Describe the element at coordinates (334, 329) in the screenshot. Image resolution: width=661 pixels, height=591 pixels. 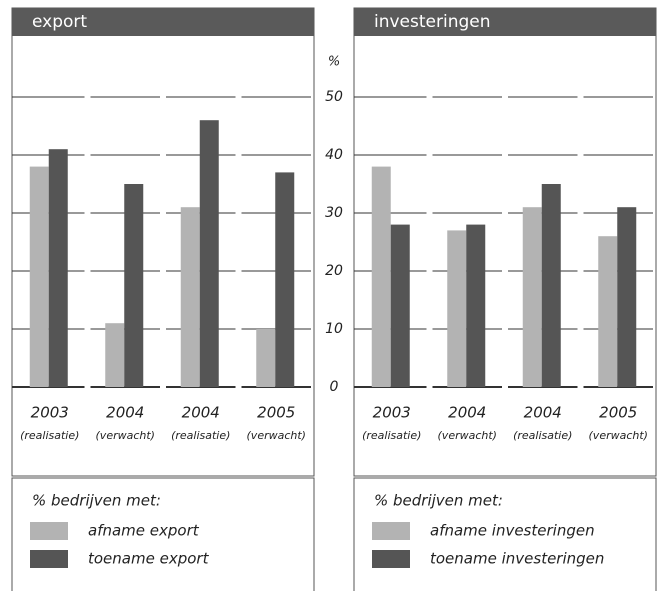
I see `y-tick-label: 10` at that location.